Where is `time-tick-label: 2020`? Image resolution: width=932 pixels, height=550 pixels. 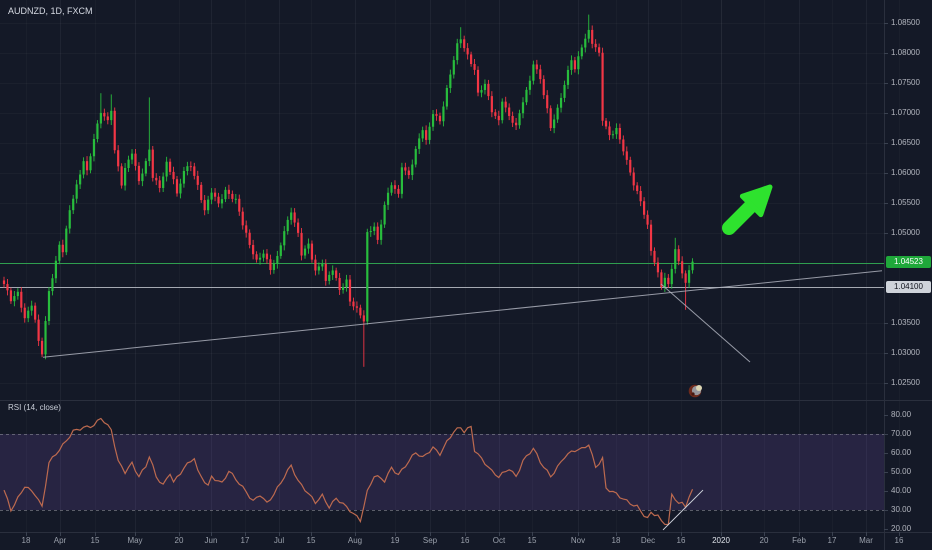
time-tick-label: 2020 is located at coordinates (721, 540).